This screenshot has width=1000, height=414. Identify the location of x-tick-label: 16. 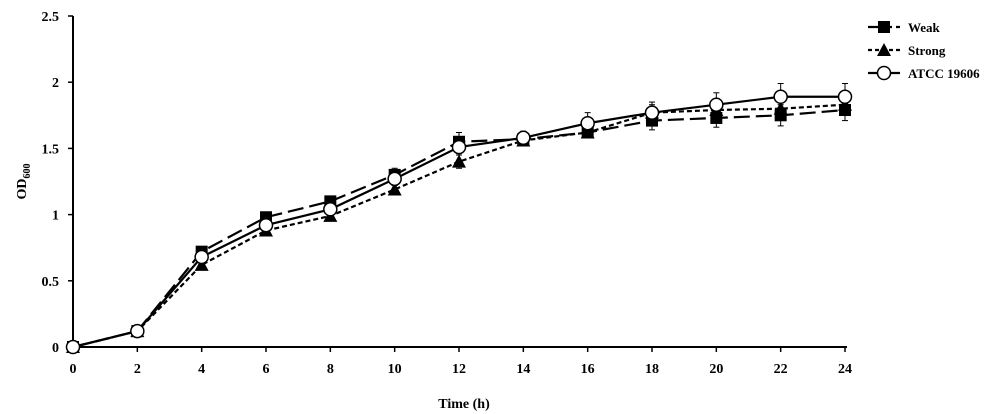
(588, 369).